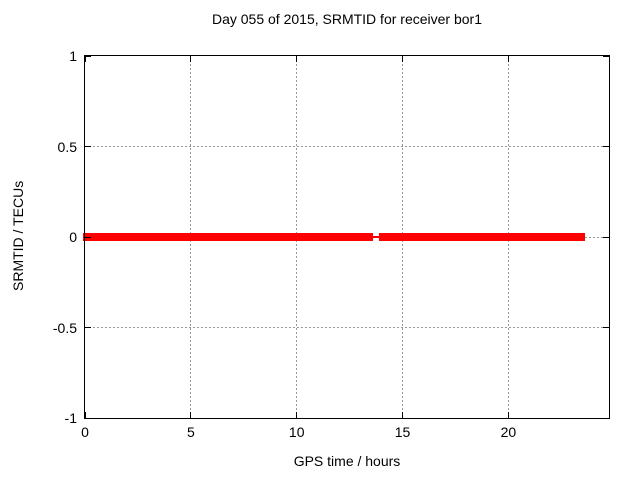  What do you see at coordinates (85, 432) in the screenshot?
I see `x-tick-label: 0` at bounding box center [85, 432].